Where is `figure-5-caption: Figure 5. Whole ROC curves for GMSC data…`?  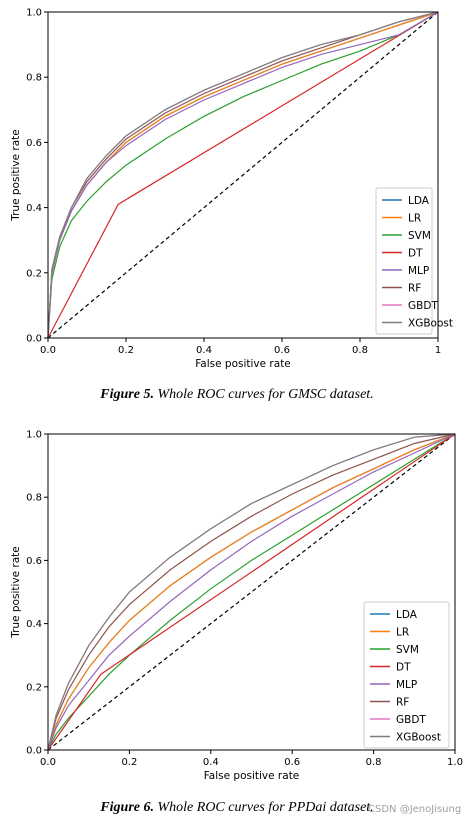
figure-5-caption: Figure 5. Whole ROC curves for GMSC data… is located at coordinates (237, 395).